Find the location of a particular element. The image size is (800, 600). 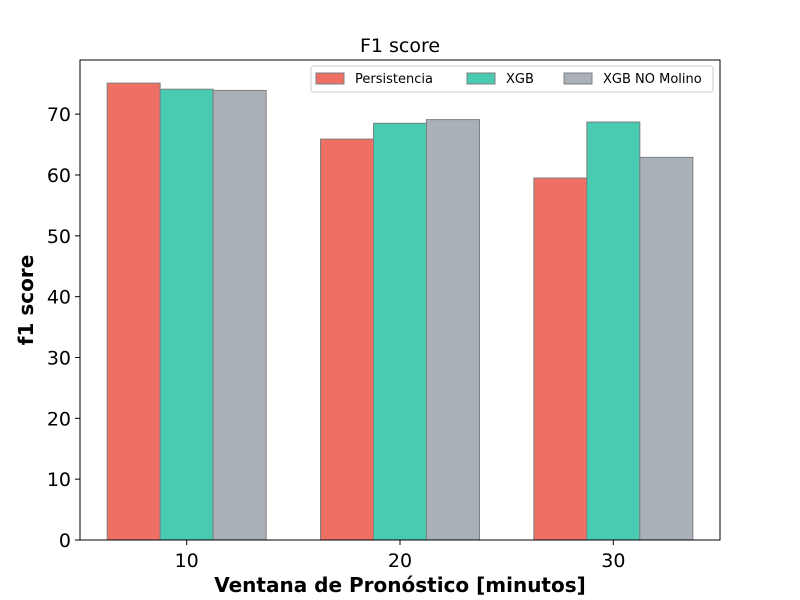

legend-label: Persistencia is located at coordinates (394, 79).